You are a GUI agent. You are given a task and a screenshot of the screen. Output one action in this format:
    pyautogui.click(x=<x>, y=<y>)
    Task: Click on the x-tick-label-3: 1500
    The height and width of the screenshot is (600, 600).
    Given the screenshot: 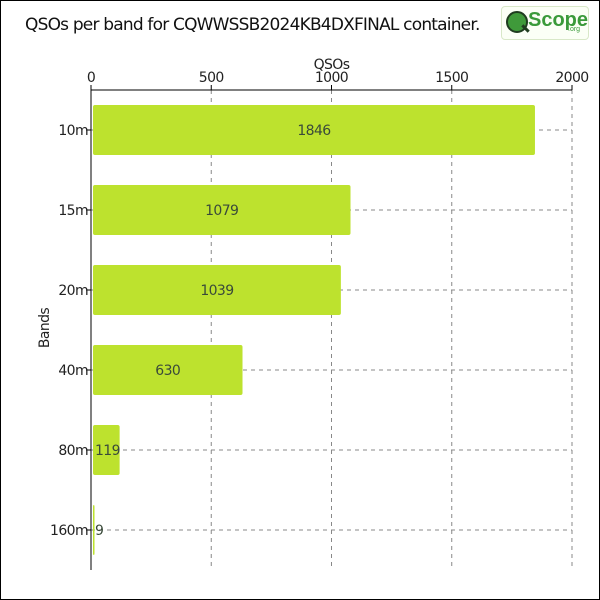 What is the action you would take?
    pyautogui.click(x=451, y=78)
    